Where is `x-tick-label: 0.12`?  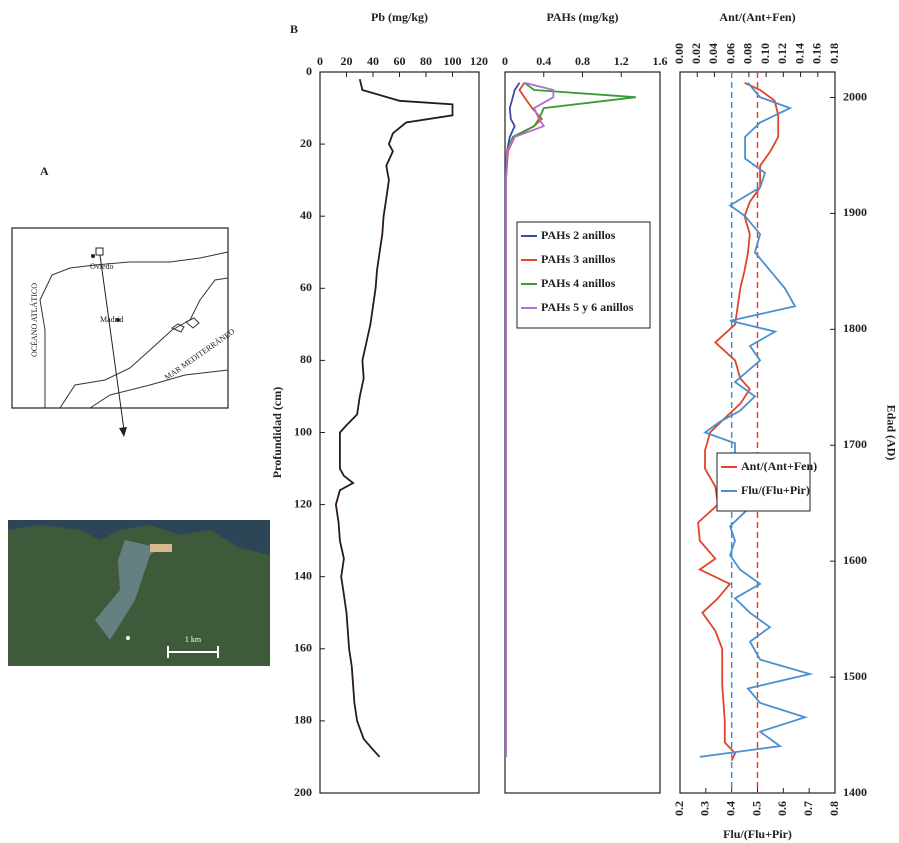
x-tick-label: 0.12 is located at coordinates (782, 53).